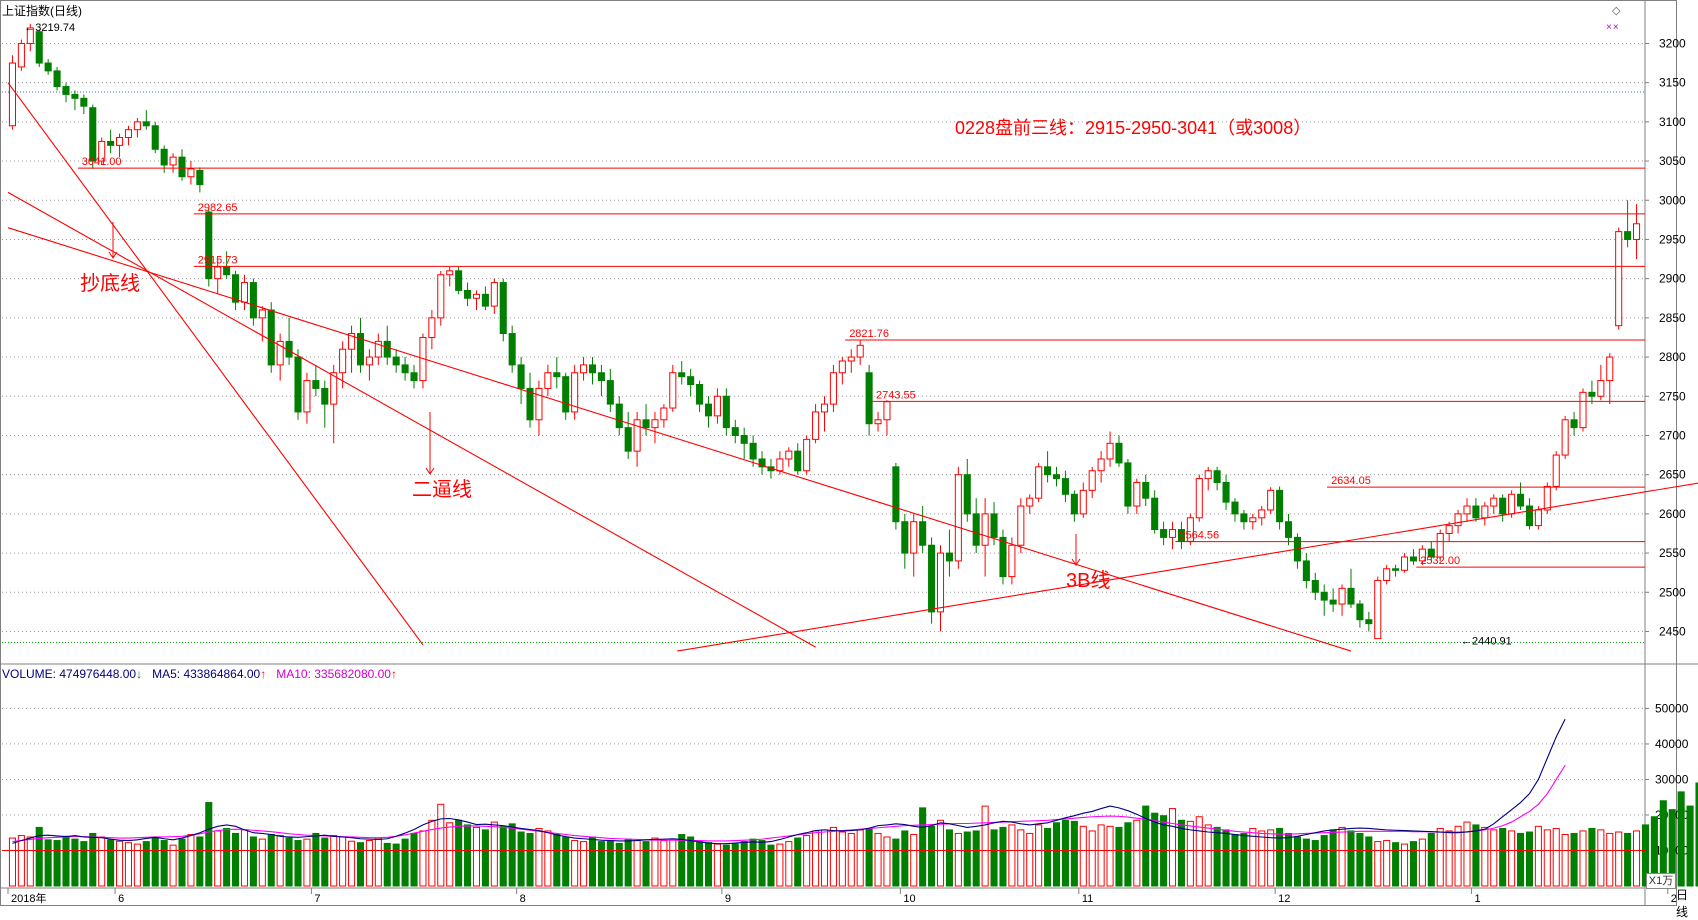 The width and height of the screenshot is (1698, 920). What do you see at coordinates (1672, 279) in the screenshot?
I see `price-tick-label: 2900` at bounding box center [1672, 279].